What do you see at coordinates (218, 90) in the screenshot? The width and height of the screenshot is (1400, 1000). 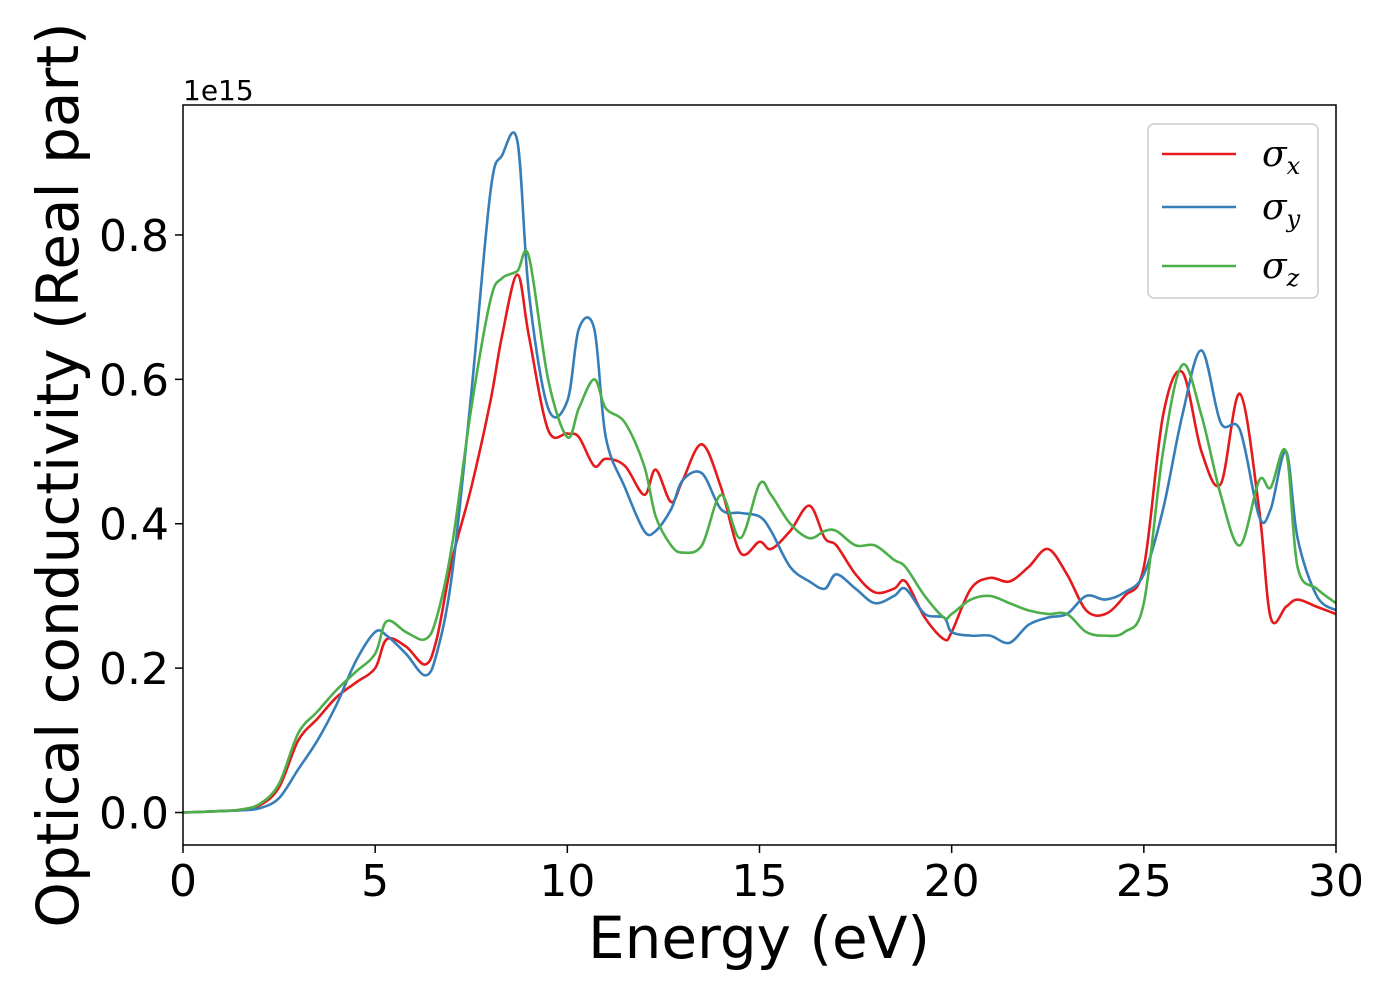 I see `y-offset-label: 1e15` at bounding box center [218, 90].